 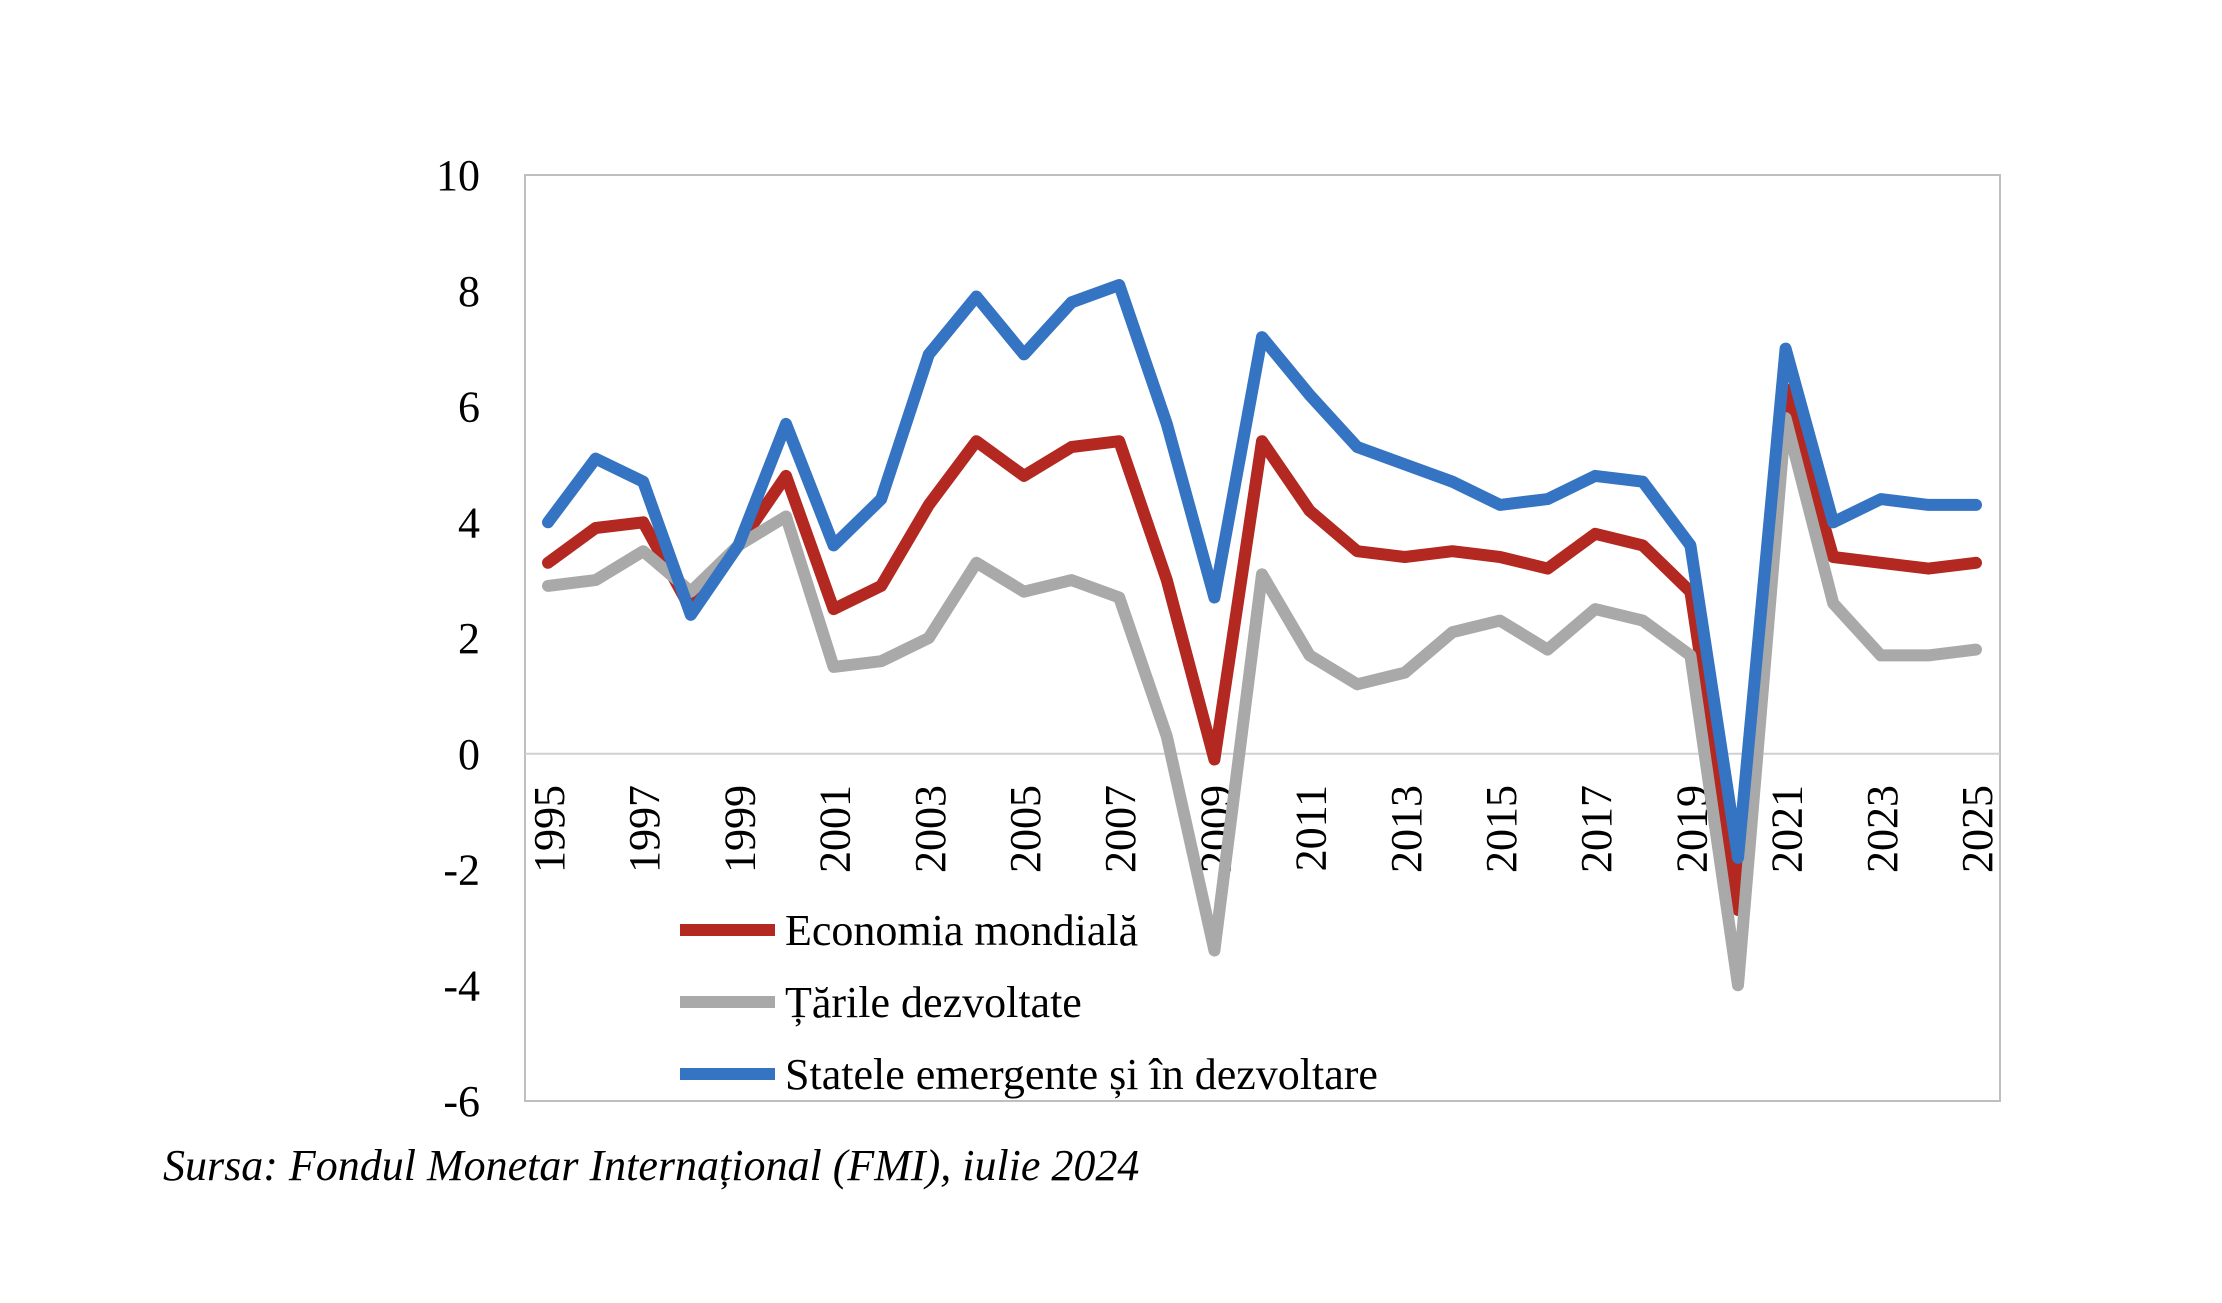 What do you see at coordinates (961, 930) in the screenshot?
I see `legend-label: Economia mondială` at bounding box center [961, 930].